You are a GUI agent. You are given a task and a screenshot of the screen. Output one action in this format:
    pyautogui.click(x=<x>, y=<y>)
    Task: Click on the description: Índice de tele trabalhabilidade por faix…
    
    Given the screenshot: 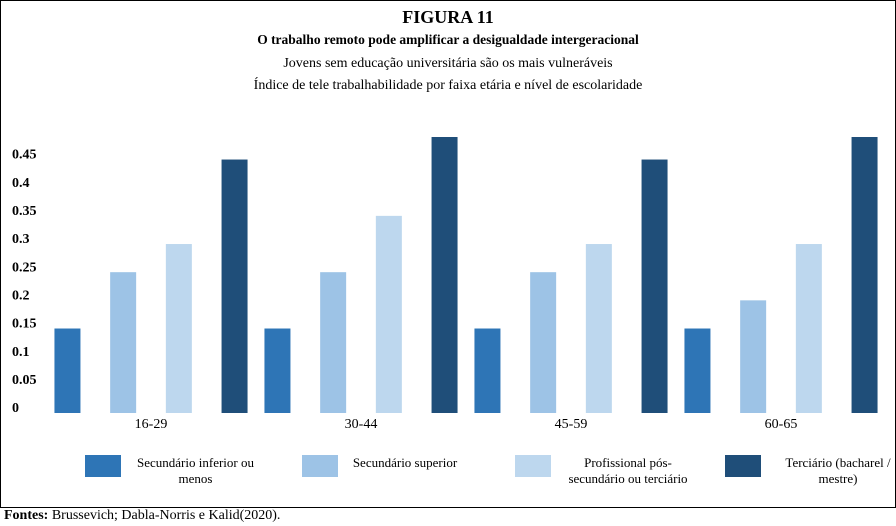 What is the action you would take?
    pyautogui.click(x=448, y=84)
    